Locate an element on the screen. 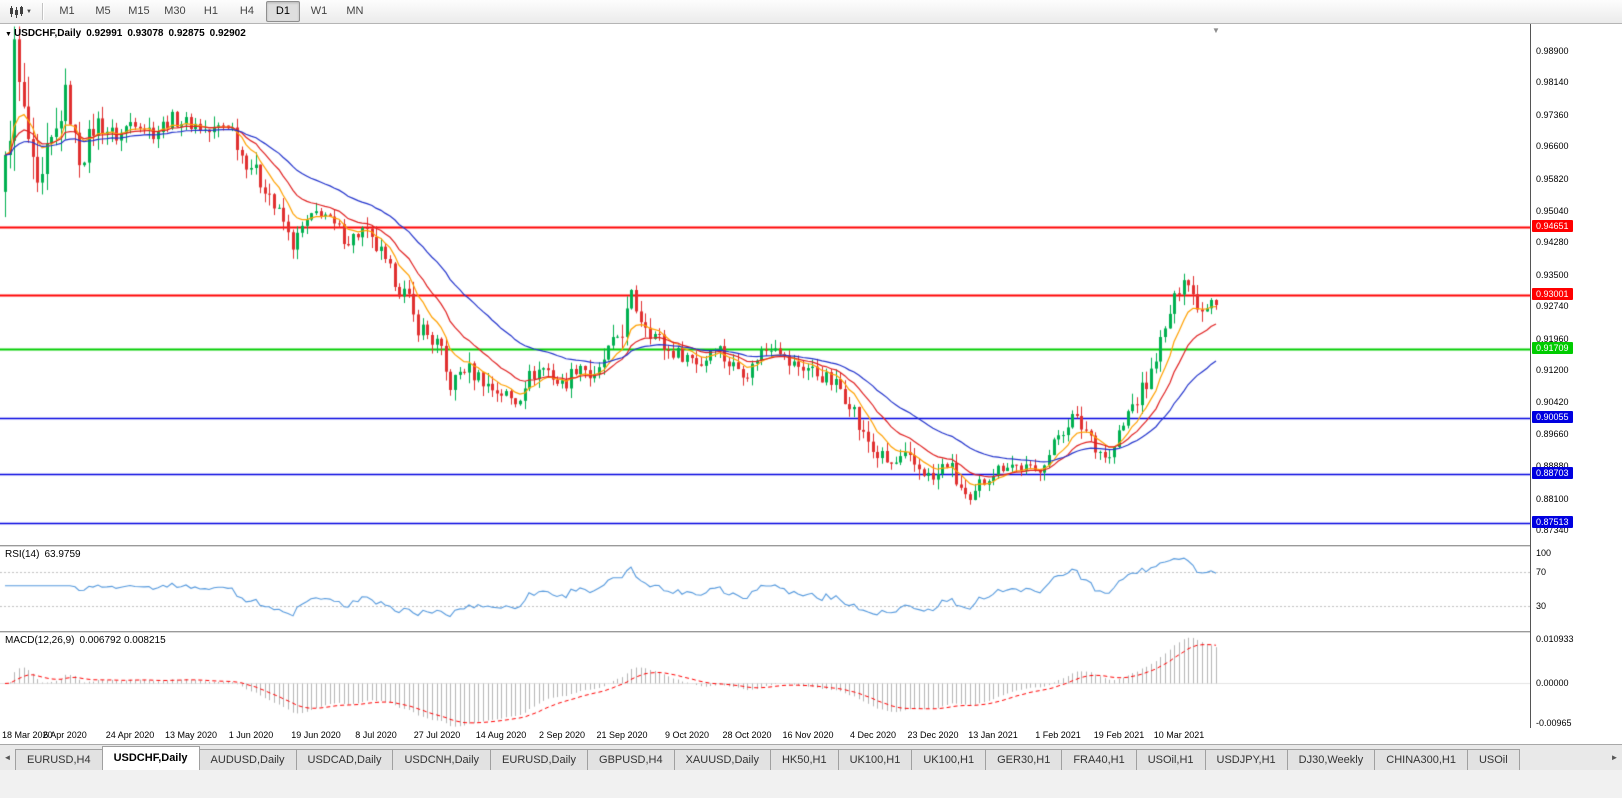 The height and width of the screenshot is (798, 1622). rsi-axis-label: 100 is located at coordinates (1544, 553).